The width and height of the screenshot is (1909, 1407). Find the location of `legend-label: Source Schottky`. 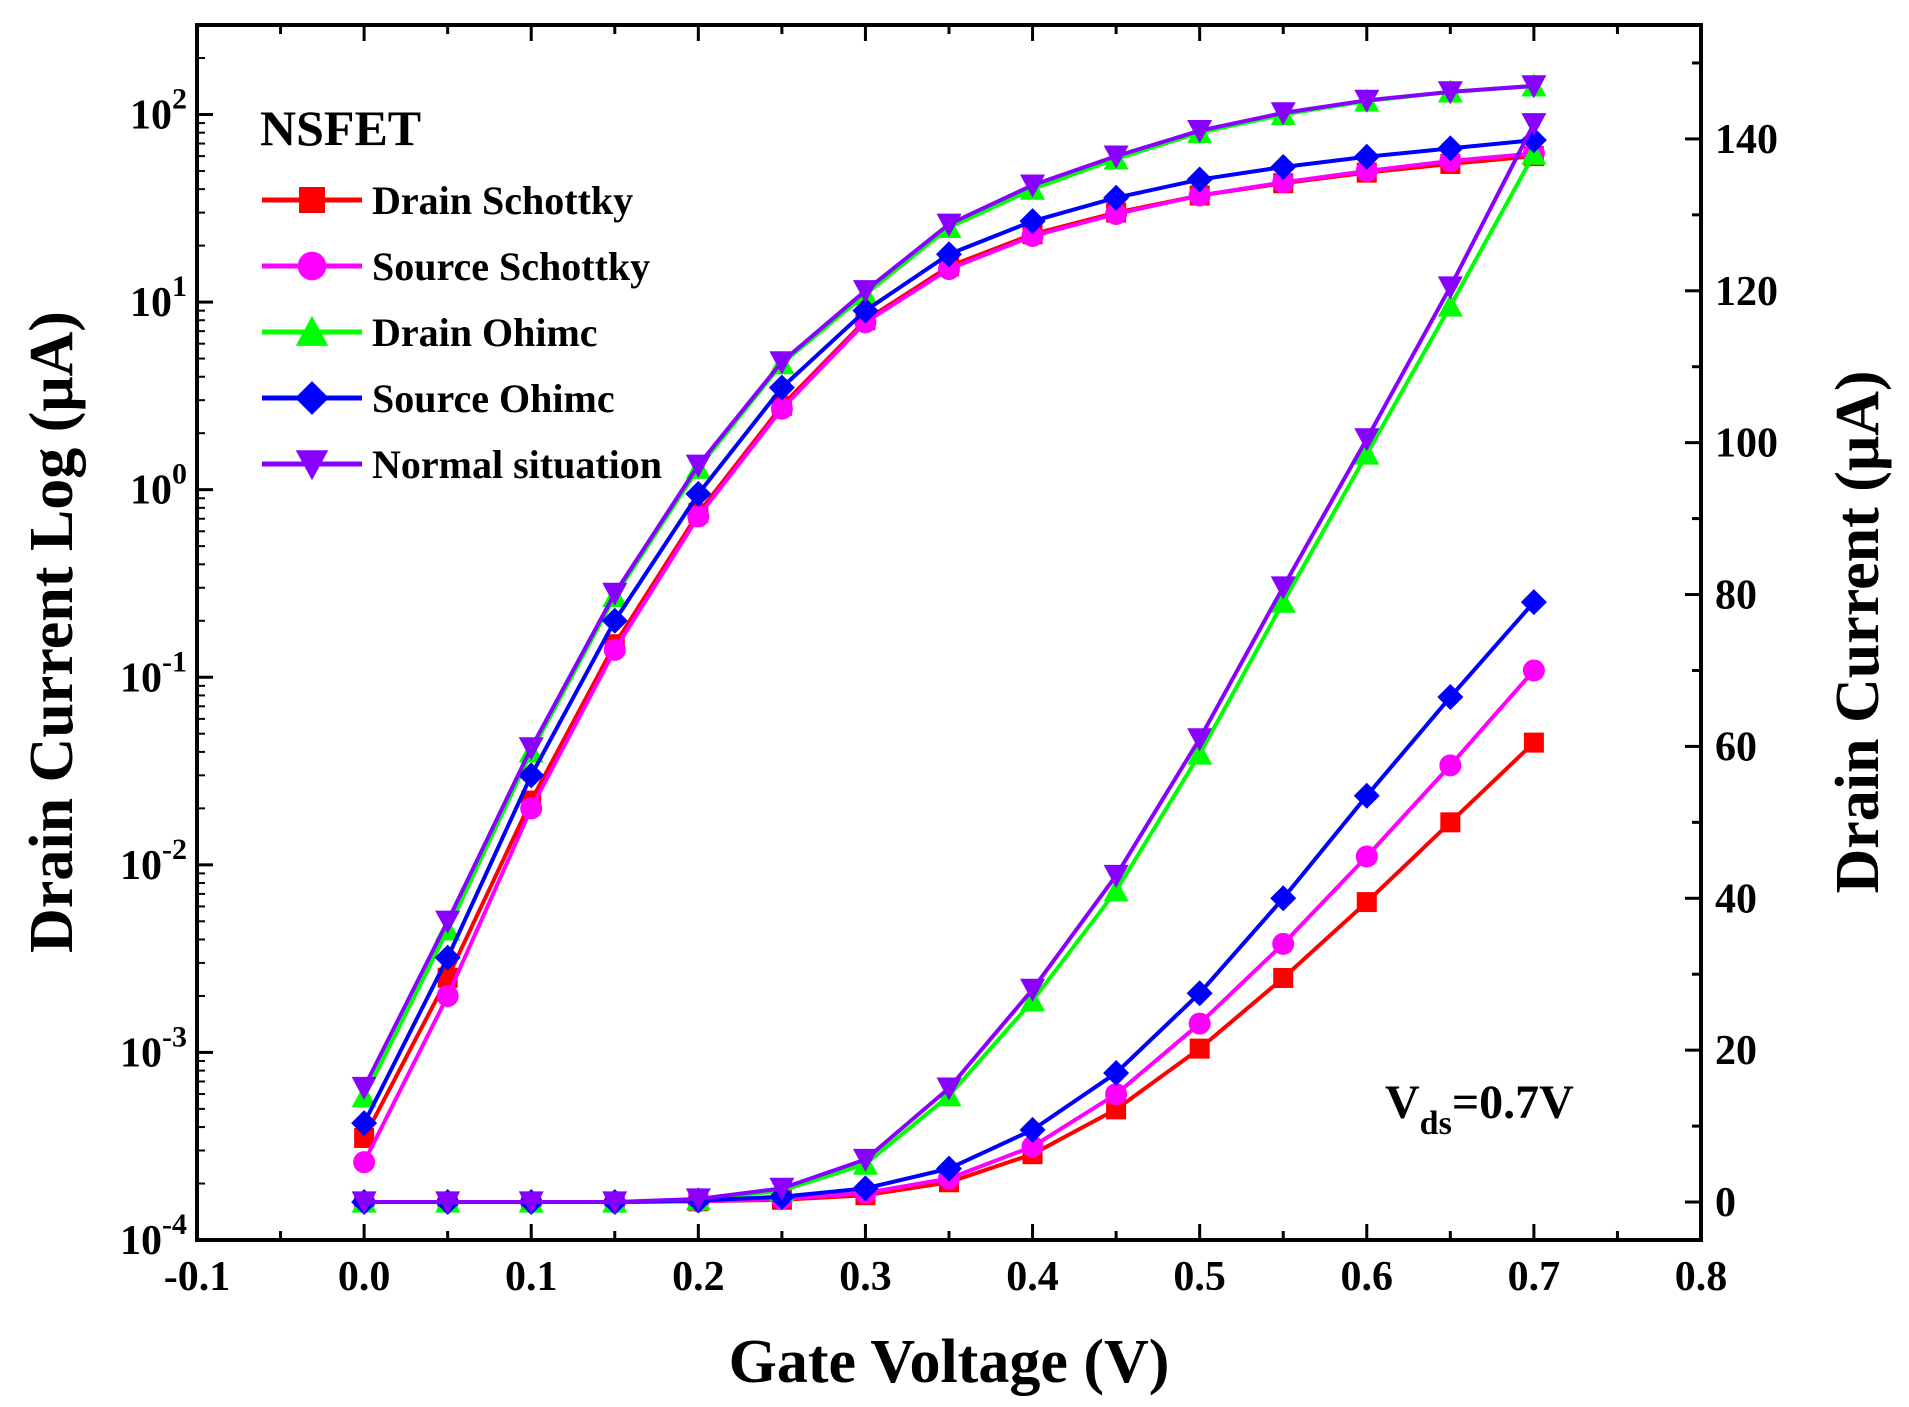

legend-label: Source Schottky is located at coordinates (511, 266).